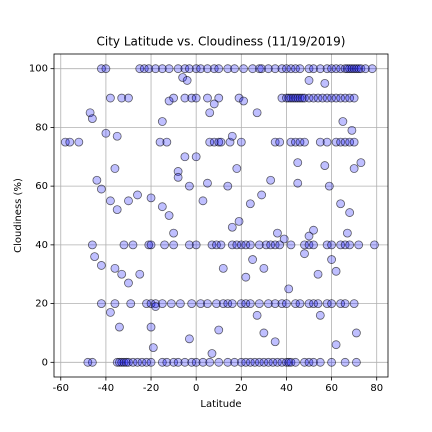  What do you see at coordinates (41, 127) in the screenshot?
I see `y-tick-label: 80` at bounding box center [41, 127].